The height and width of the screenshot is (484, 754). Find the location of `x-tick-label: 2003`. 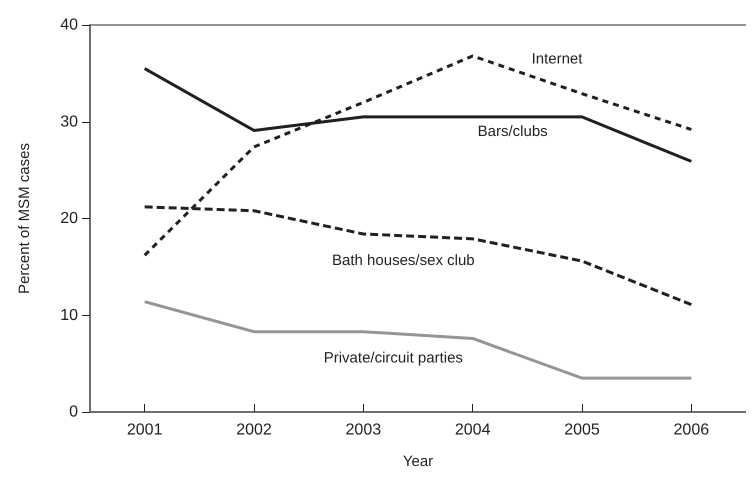

x-tick-label: 2003 is located at coordinates (364, 430).